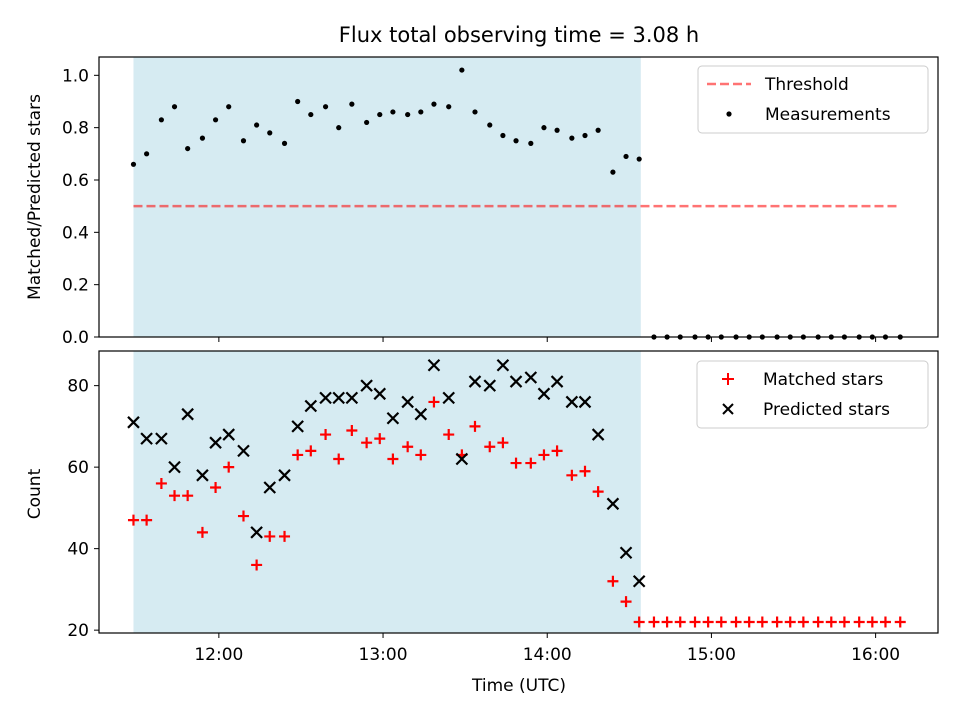 The width and height of the screenshot is (960, 724). I want to click on x-tick-label: 14:00, so click(547, 655).